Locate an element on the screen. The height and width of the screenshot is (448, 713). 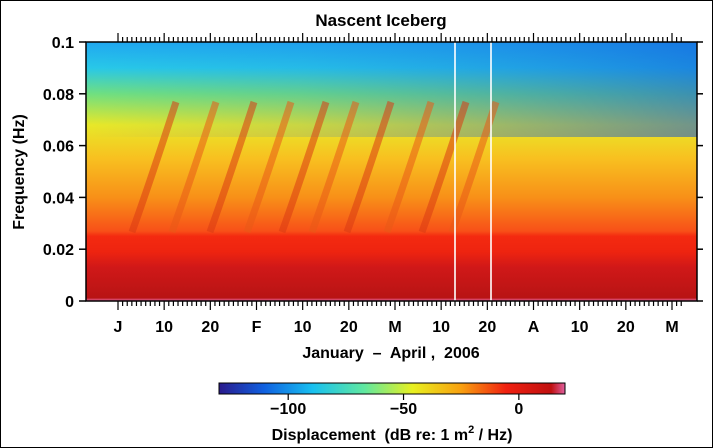
colorbar-tick-label: −100 is located at coordinates (288, 409).